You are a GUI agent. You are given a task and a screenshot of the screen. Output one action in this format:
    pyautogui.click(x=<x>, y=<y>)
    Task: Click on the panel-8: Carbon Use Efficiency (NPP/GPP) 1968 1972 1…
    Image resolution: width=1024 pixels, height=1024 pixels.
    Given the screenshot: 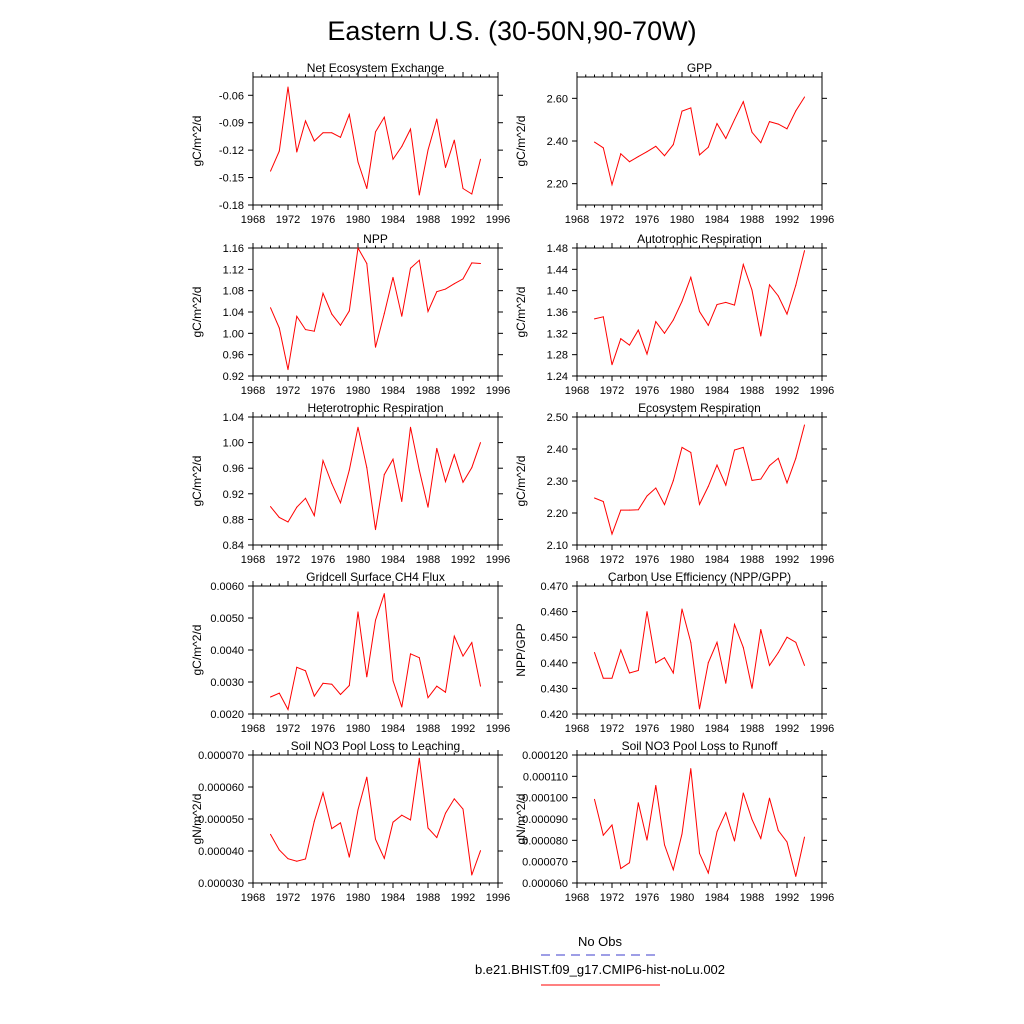 What is the action you would take?
    pyautogui.click(x=674, y=652)
    